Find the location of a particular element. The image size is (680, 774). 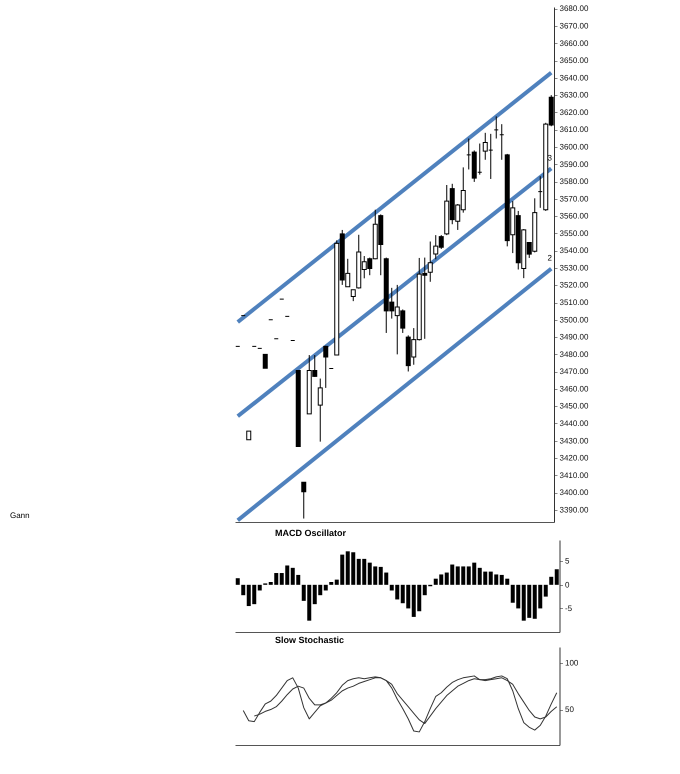

y-tick-label: 3530.00 is located at coordinates (574, 267).